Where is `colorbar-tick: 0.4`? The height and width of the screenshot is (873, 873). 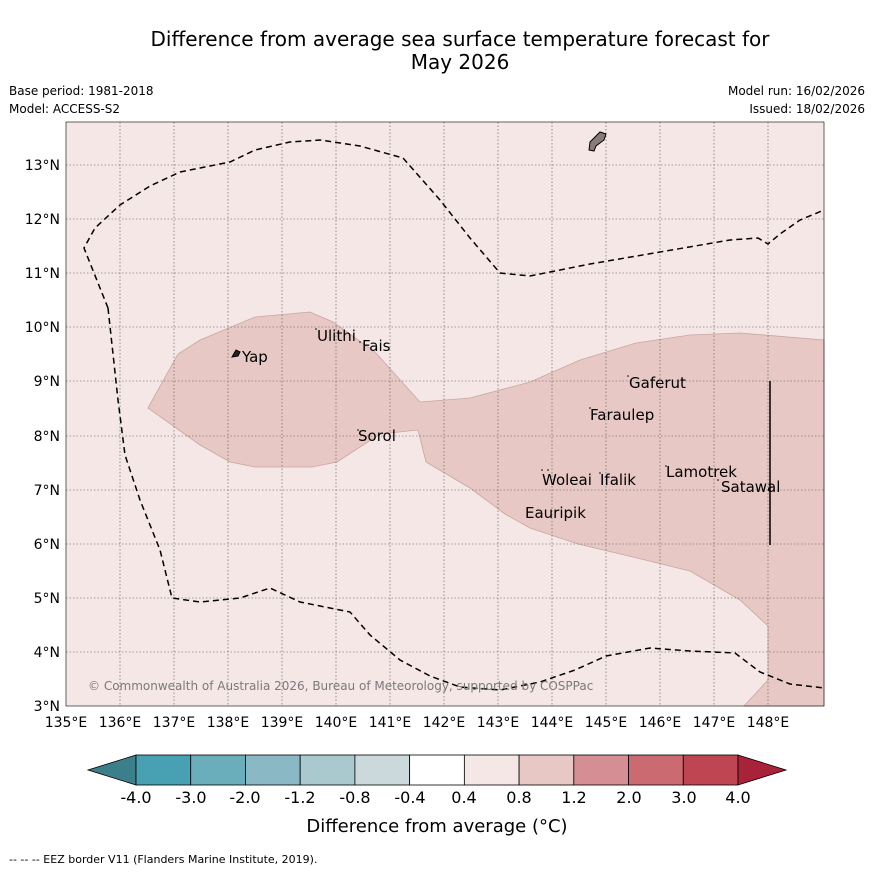 colorbar-tick: 0.4 is located at coordinates (463, 797).